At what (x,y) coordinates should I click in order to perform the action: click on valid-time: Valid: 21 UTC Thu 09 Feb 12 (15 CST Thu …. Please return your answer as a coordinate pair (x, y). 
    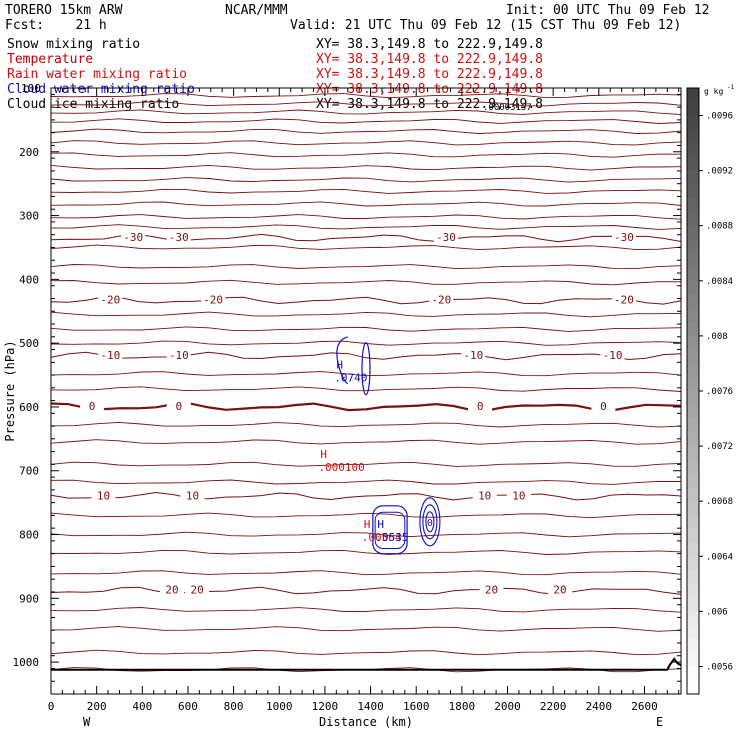
    Looking at the image, I should click on (485, 25).